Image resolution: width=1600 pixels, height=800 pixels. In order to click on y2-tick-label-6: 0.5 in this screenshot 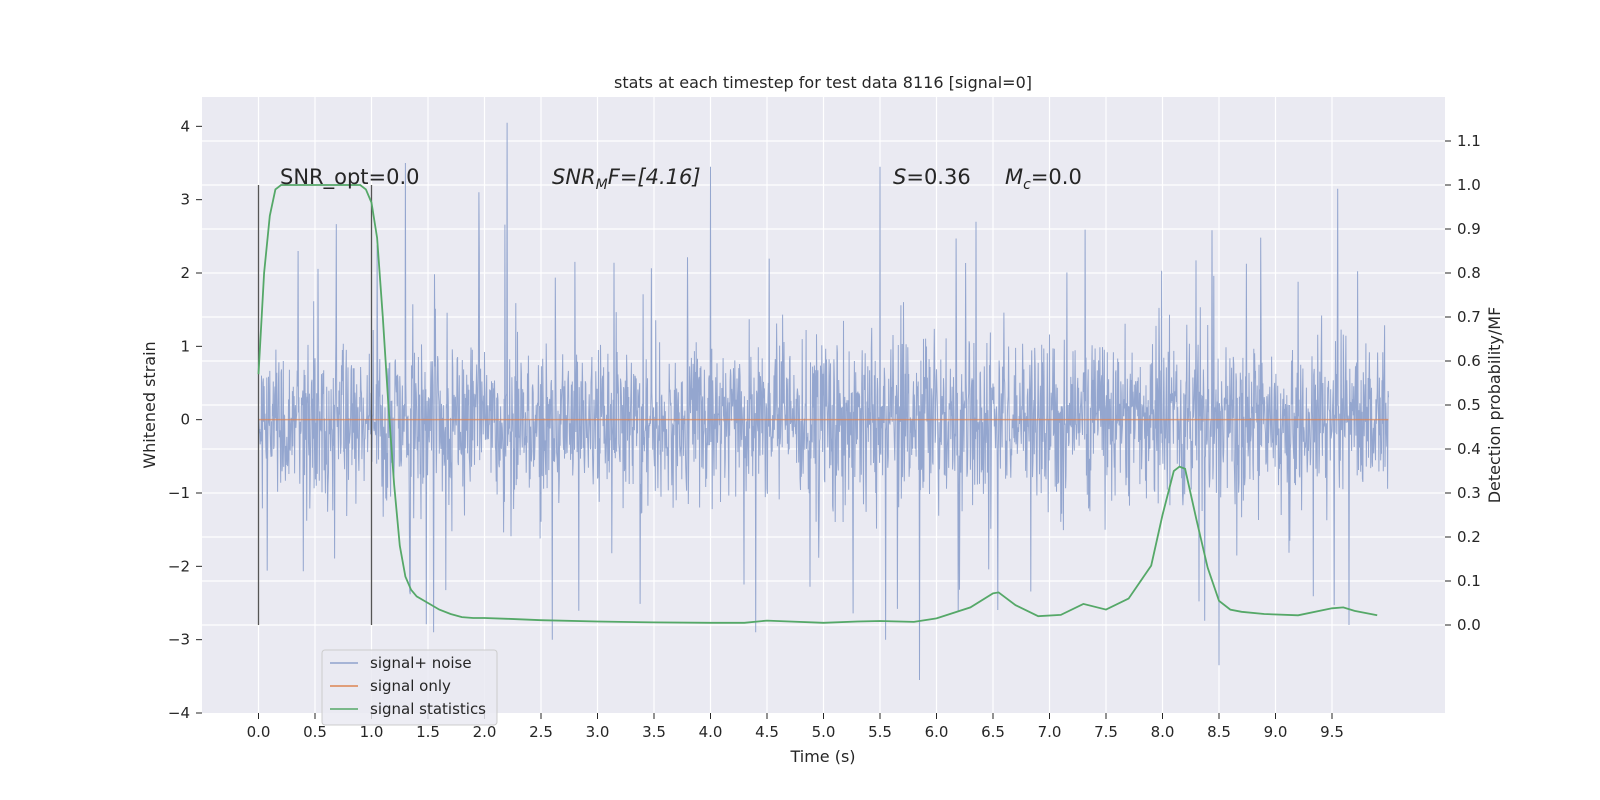, I will do `click(1469, 405)`.